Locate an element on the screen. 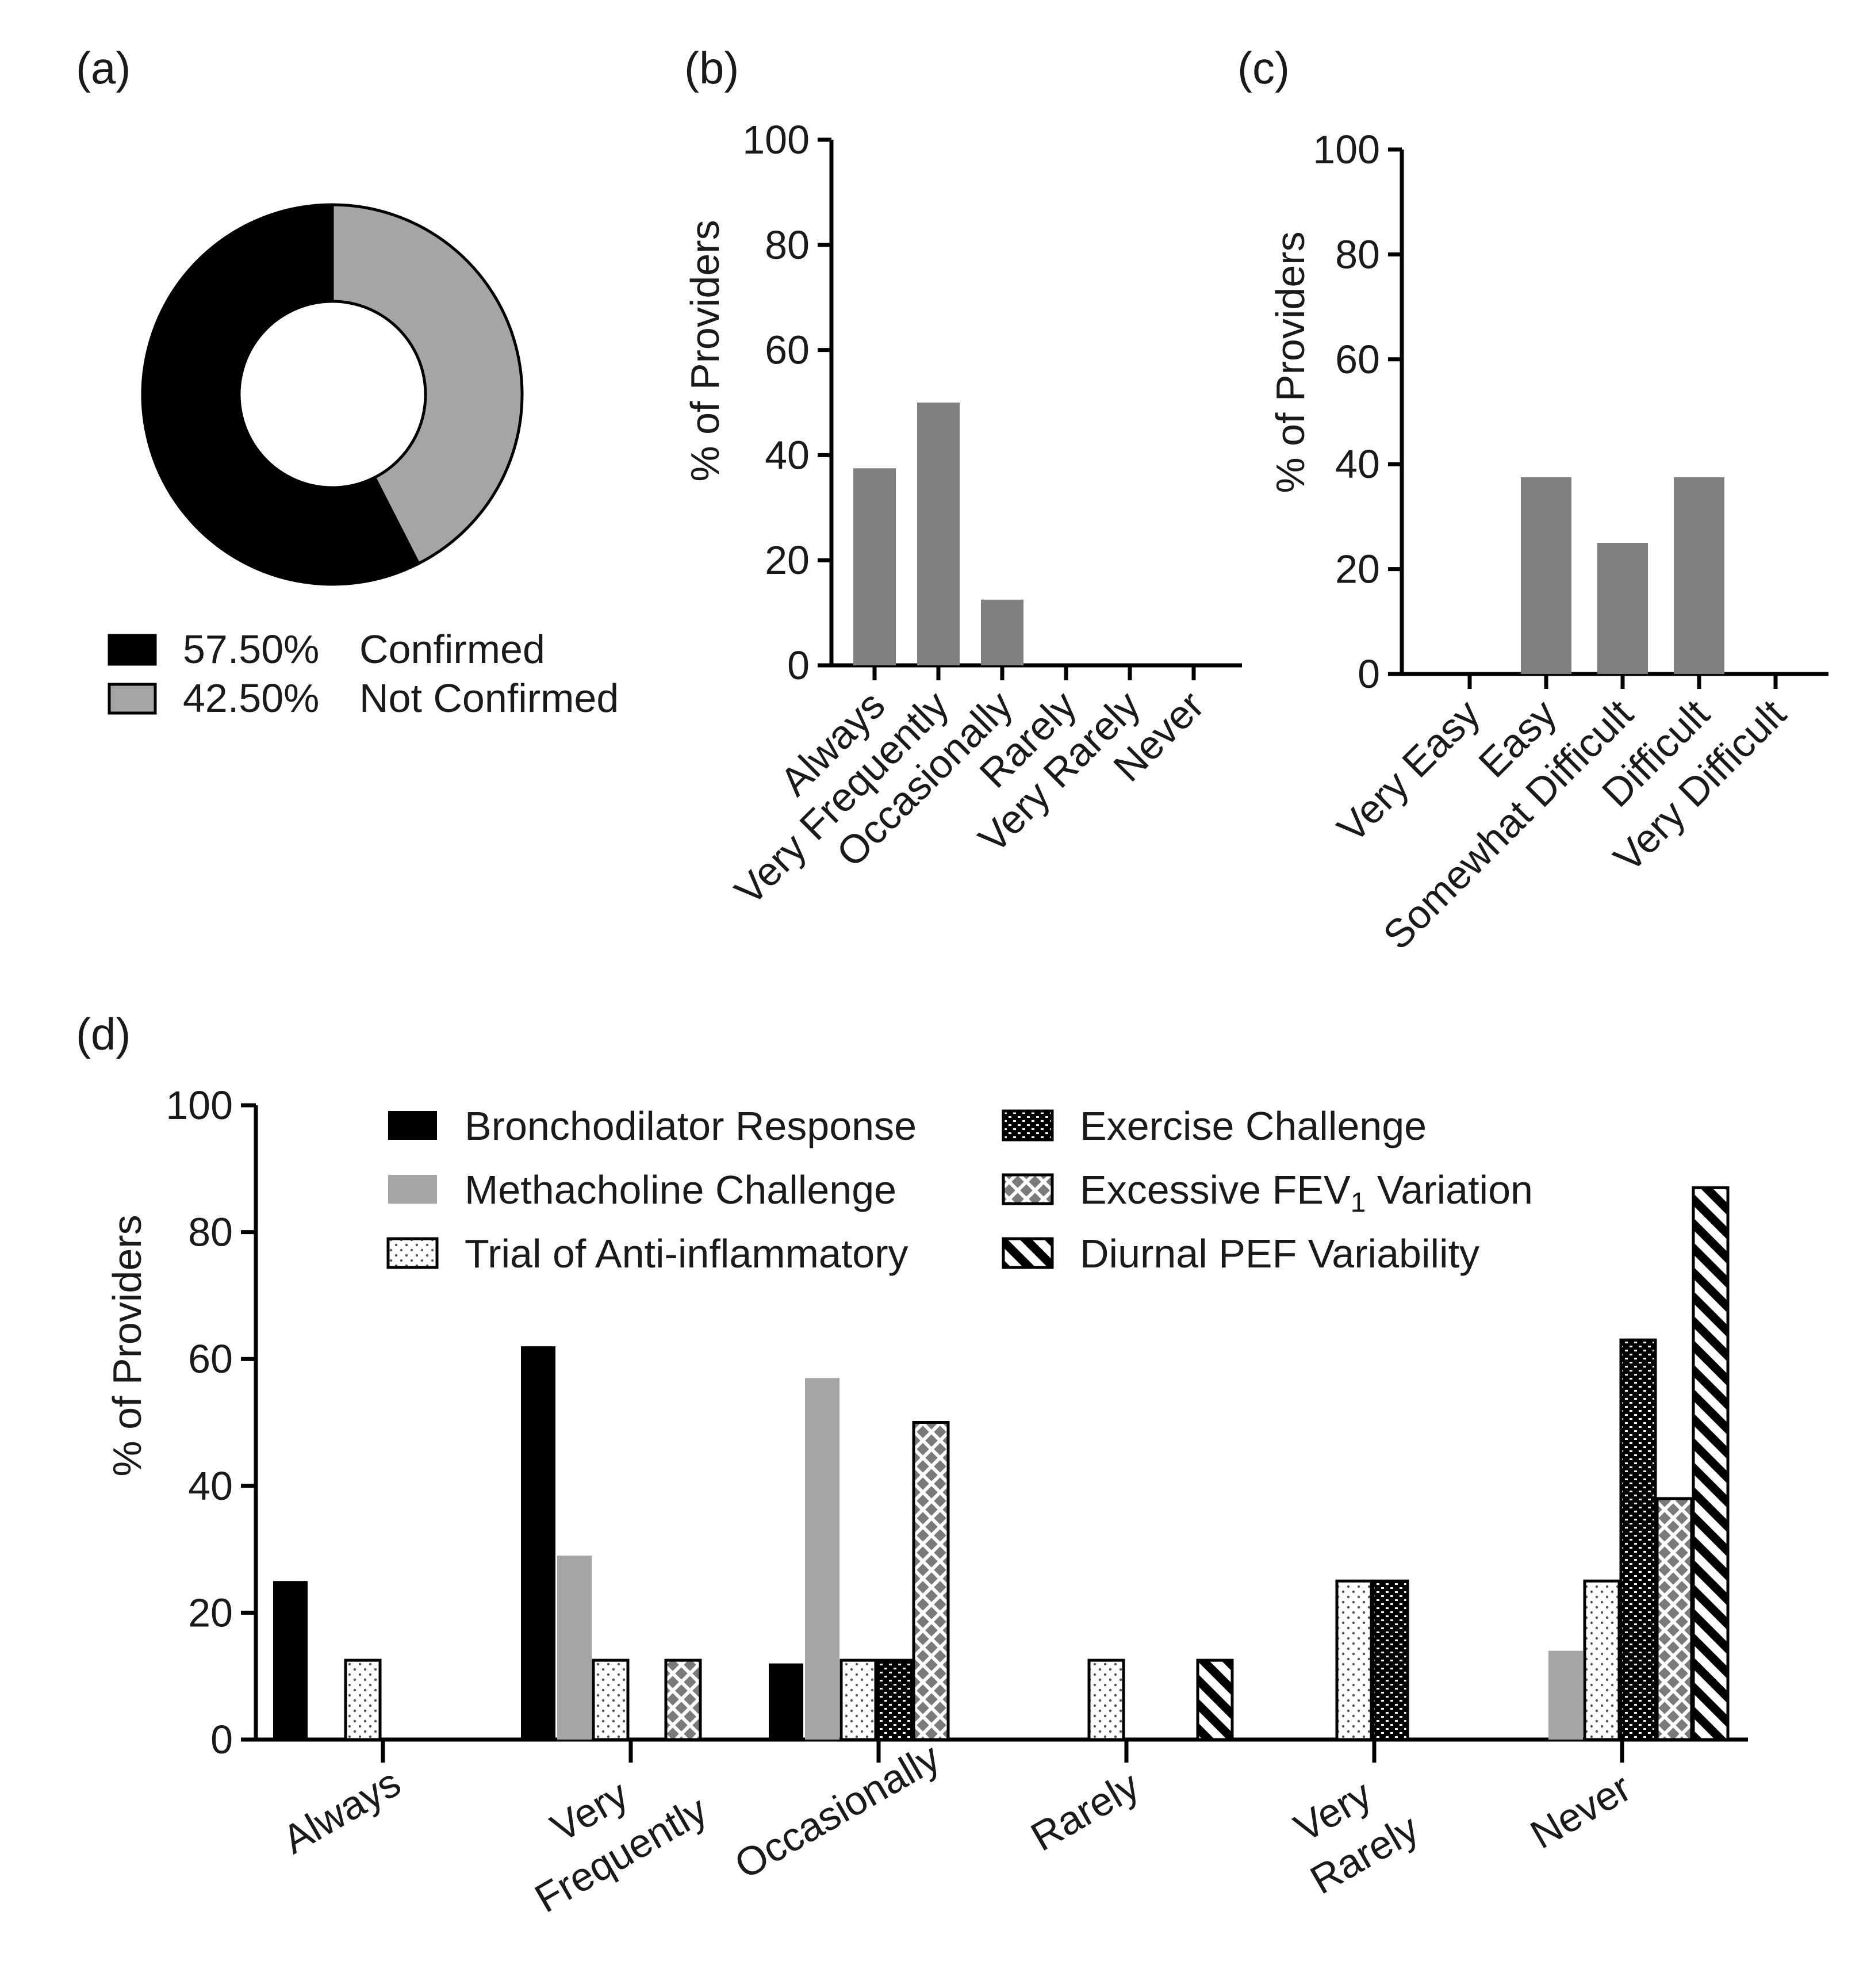 This screenshot has width=1867, height=1988. legend-value-not-confirmed: 42.50% is located at coordinates (251, 698).